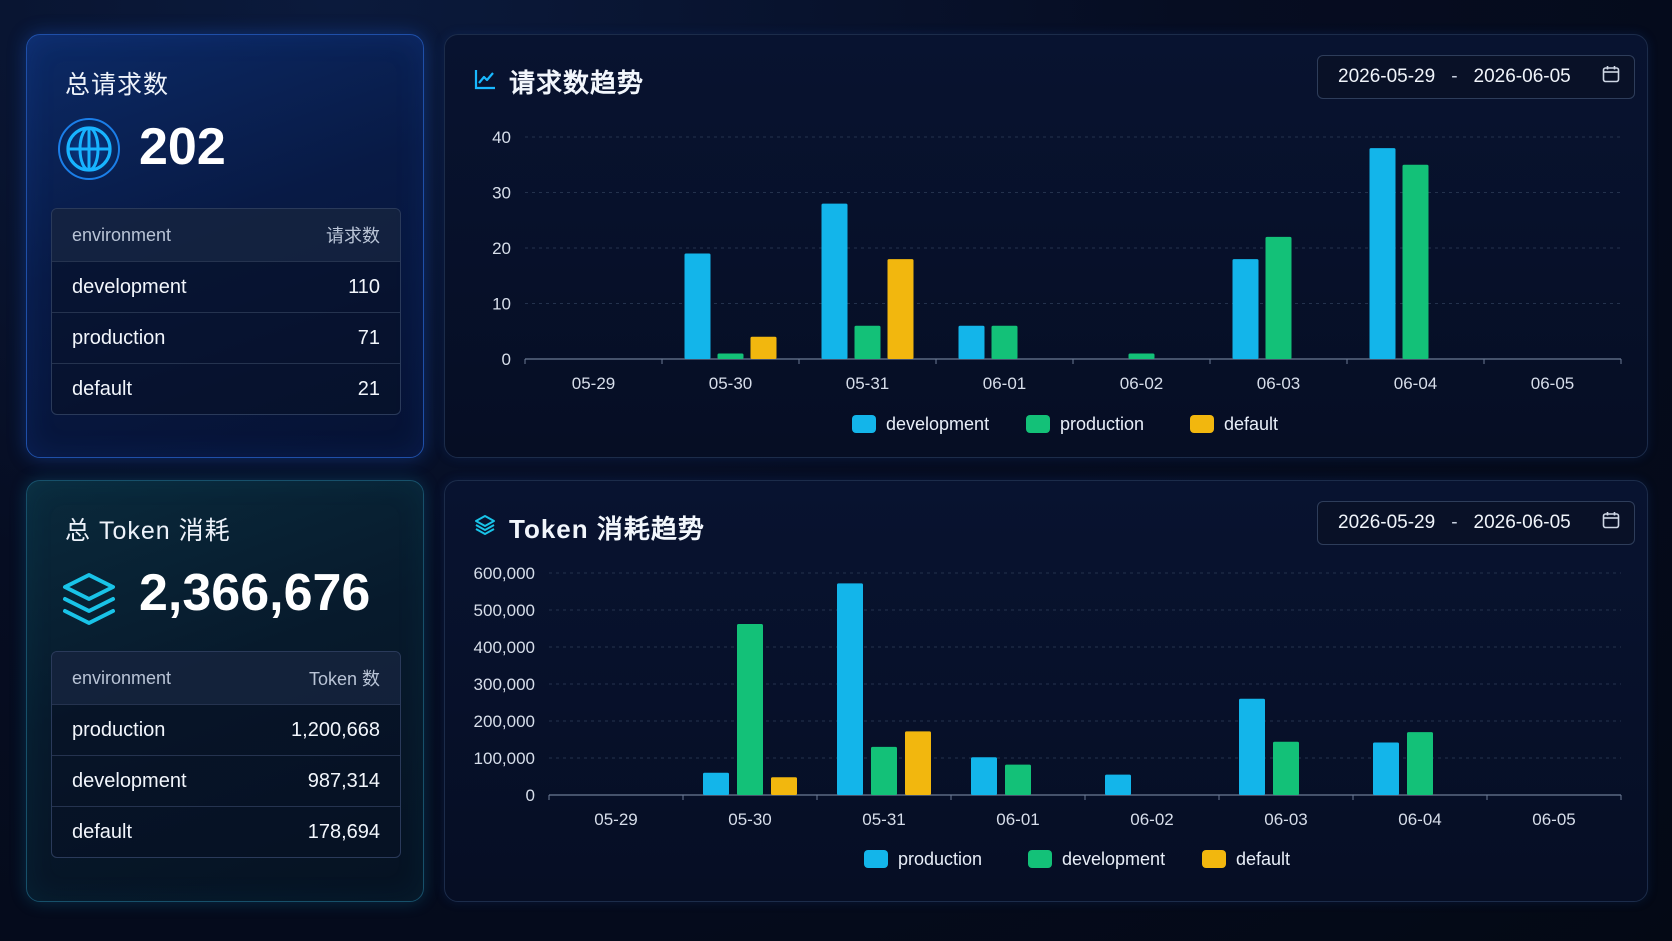 This screenshot has height=941, width=1672. What do you see at coordinates (749, 819) in the screenshot?
I see `x-tick-label: 05-30` at bounding box center [749, 819].